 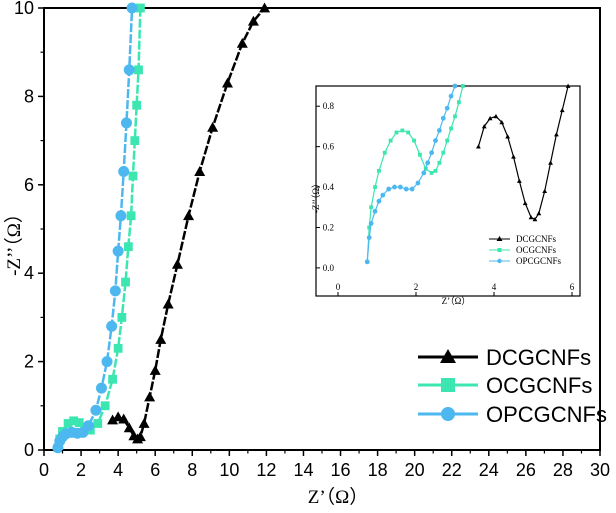 What do you see at coordinates (539, 385) in the screenshot?
I see `legend-label-ocgcnfs: OCGCNFs` at bounding box center [539, 385].